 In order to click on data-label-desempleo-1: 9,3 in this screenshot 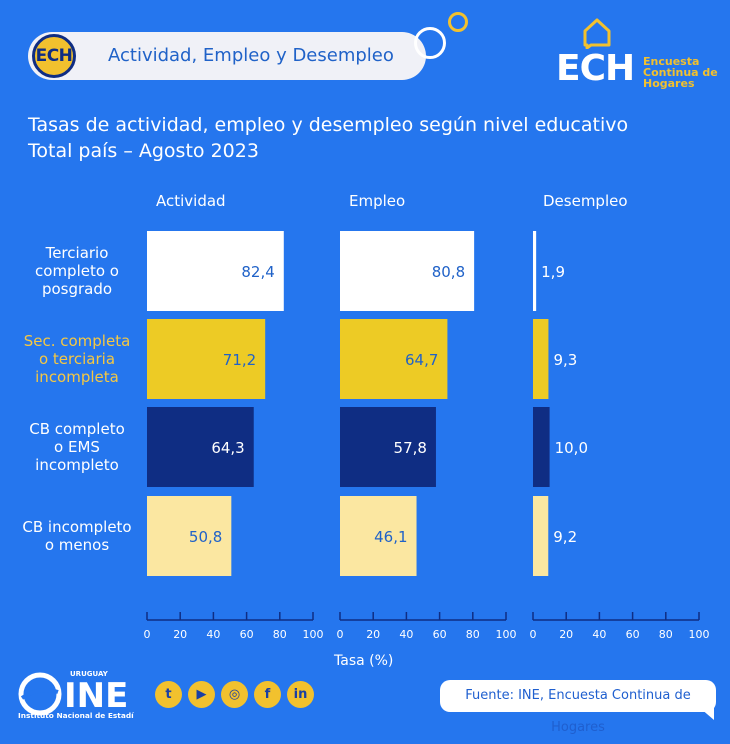, I will do `click(565, 360)`.